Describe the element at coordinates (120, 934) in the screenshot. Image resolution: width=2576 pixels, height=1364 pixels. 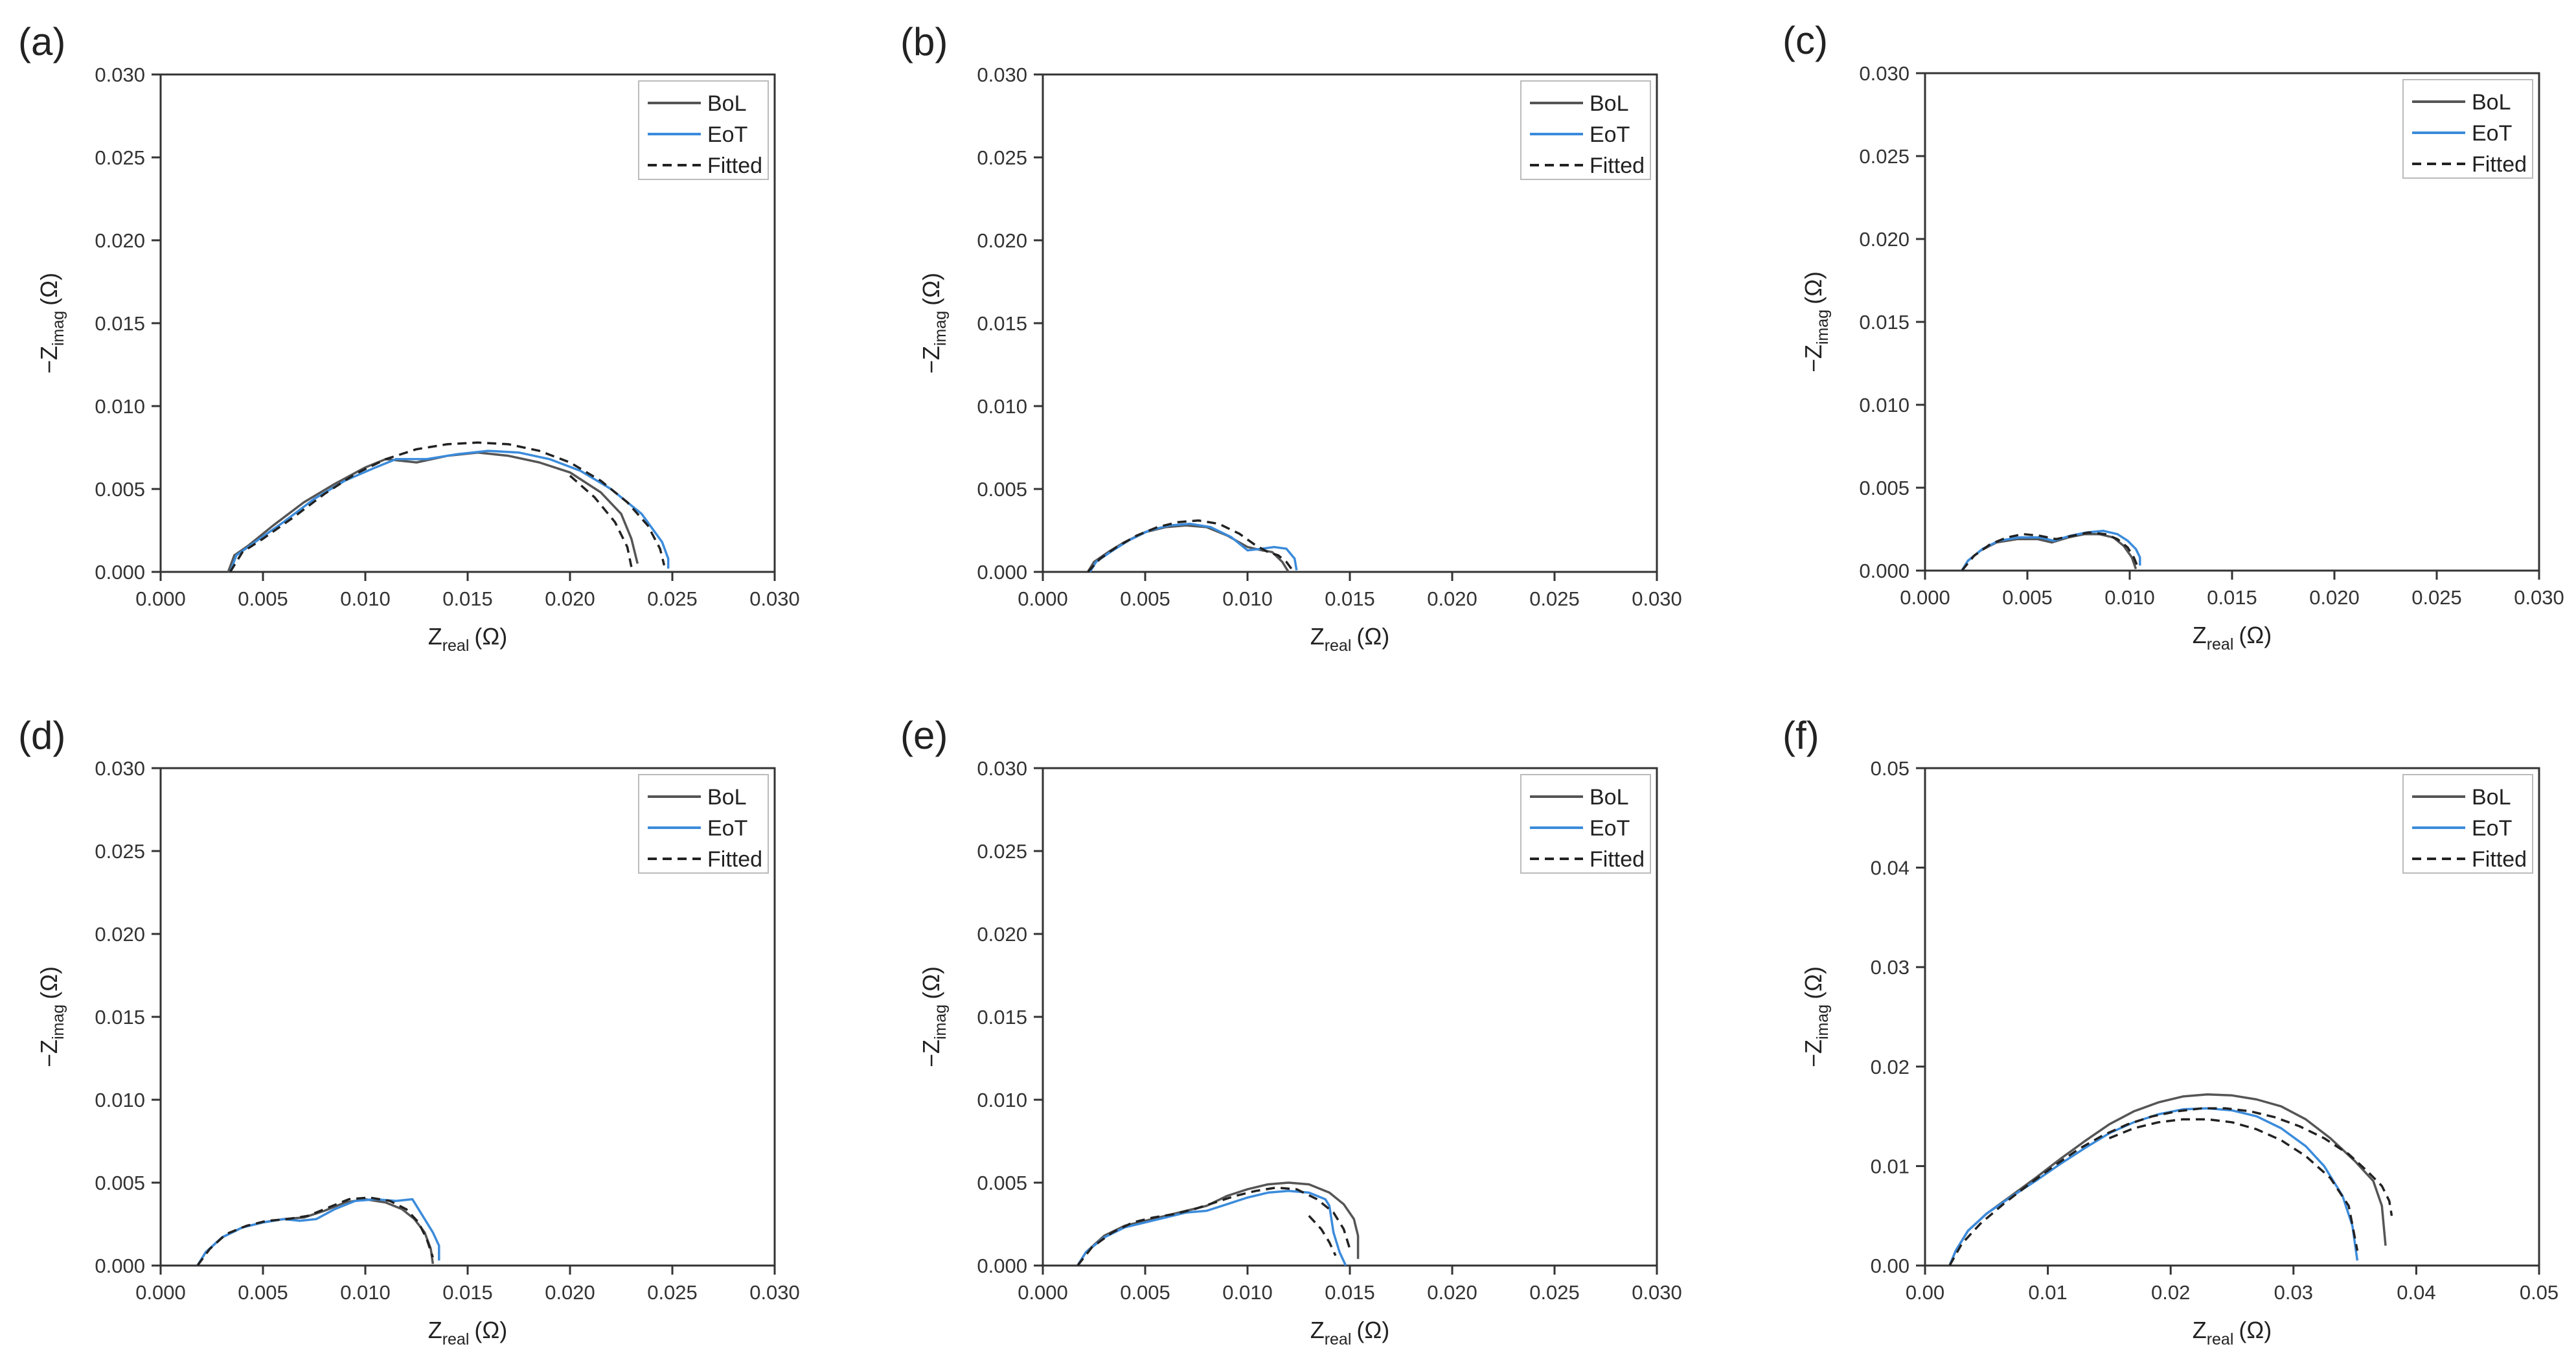
I see `y-tick-label: 0.020` at that location.